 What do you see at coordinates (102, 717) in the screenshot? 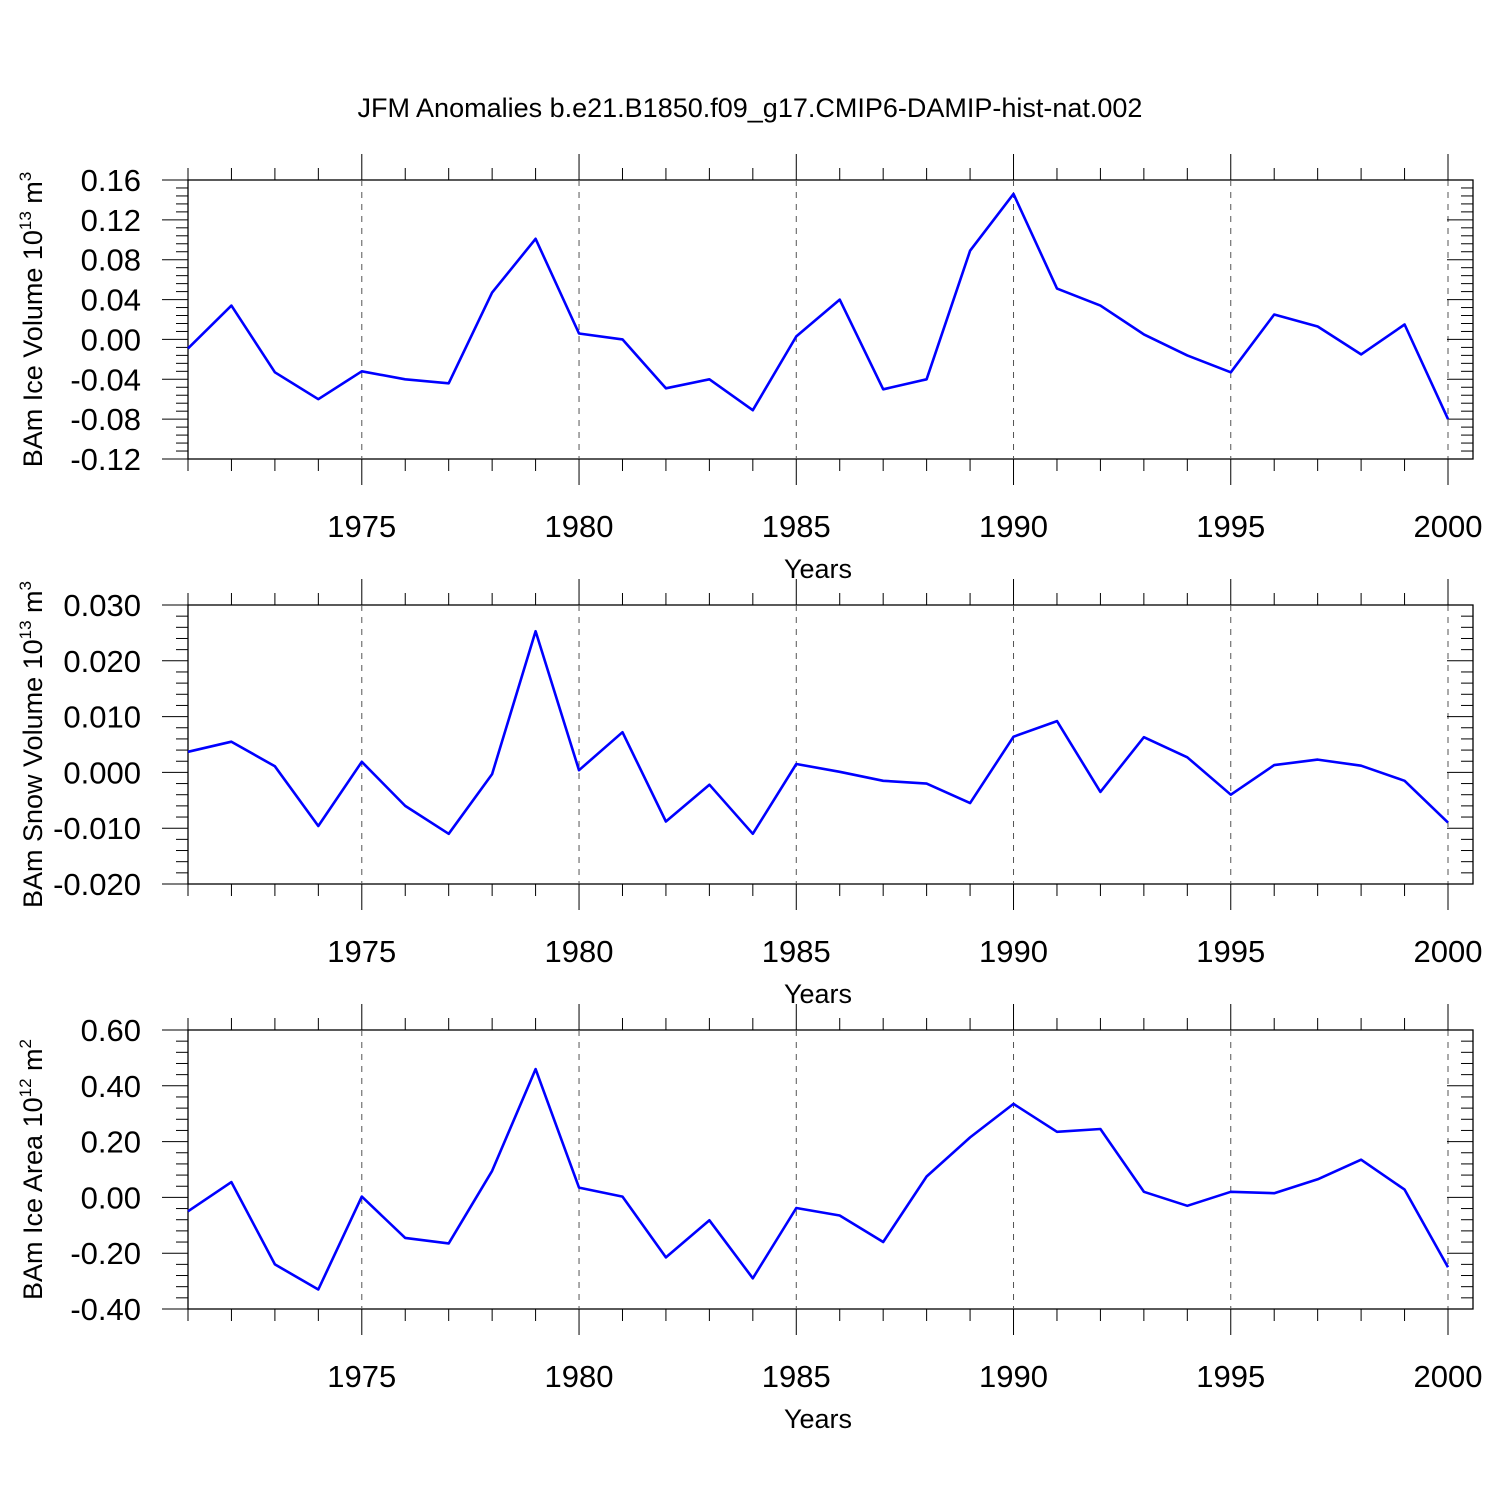
I see `y-tick-label: 0.010` at bounding box center [102, 717].